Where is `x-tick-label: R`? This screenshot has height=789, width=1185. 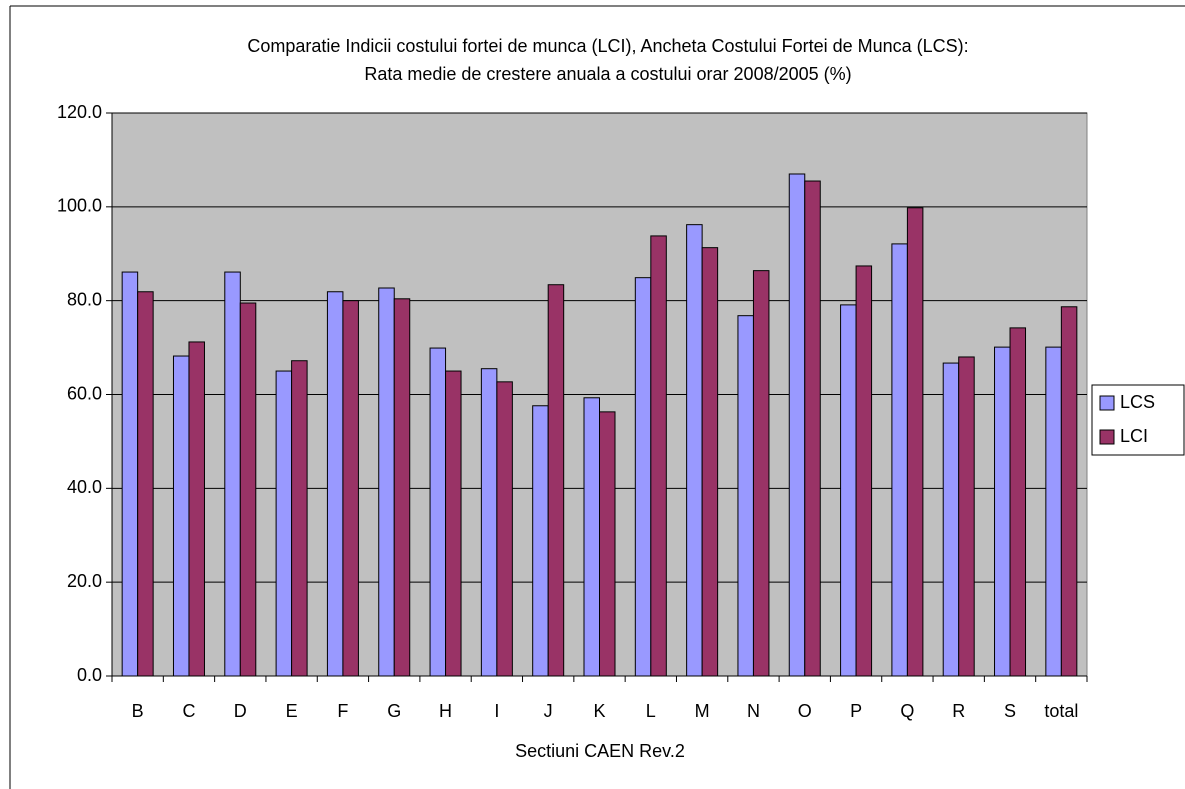 x-tick-label: R is located at coordinates (958, 711).